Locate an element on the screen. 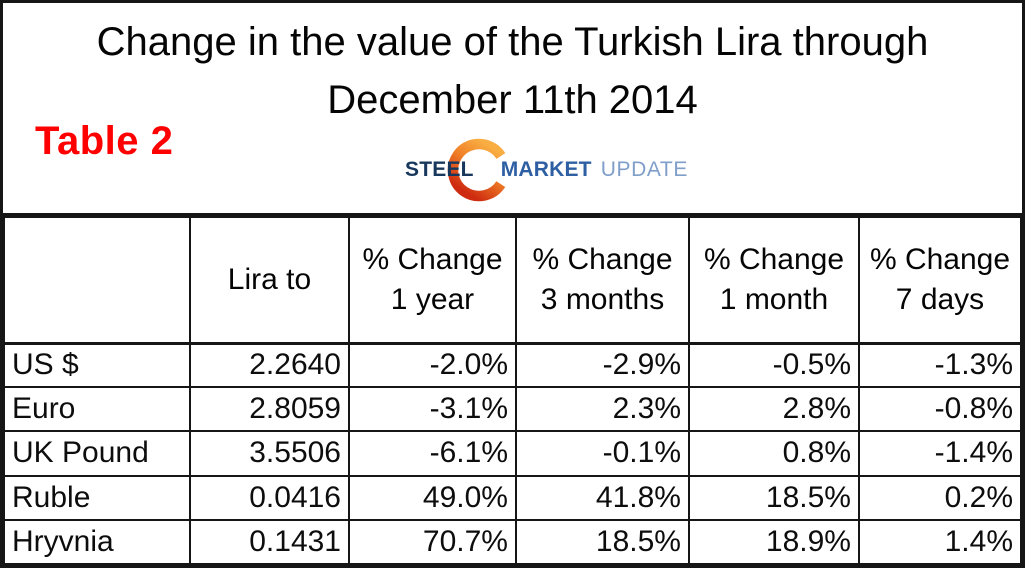 This screenshot has width=1025, height=568. table-row: Euro 2.8059 -3.1% 2.3% 2.8% -0.8% is located at coordinates (512, 409).